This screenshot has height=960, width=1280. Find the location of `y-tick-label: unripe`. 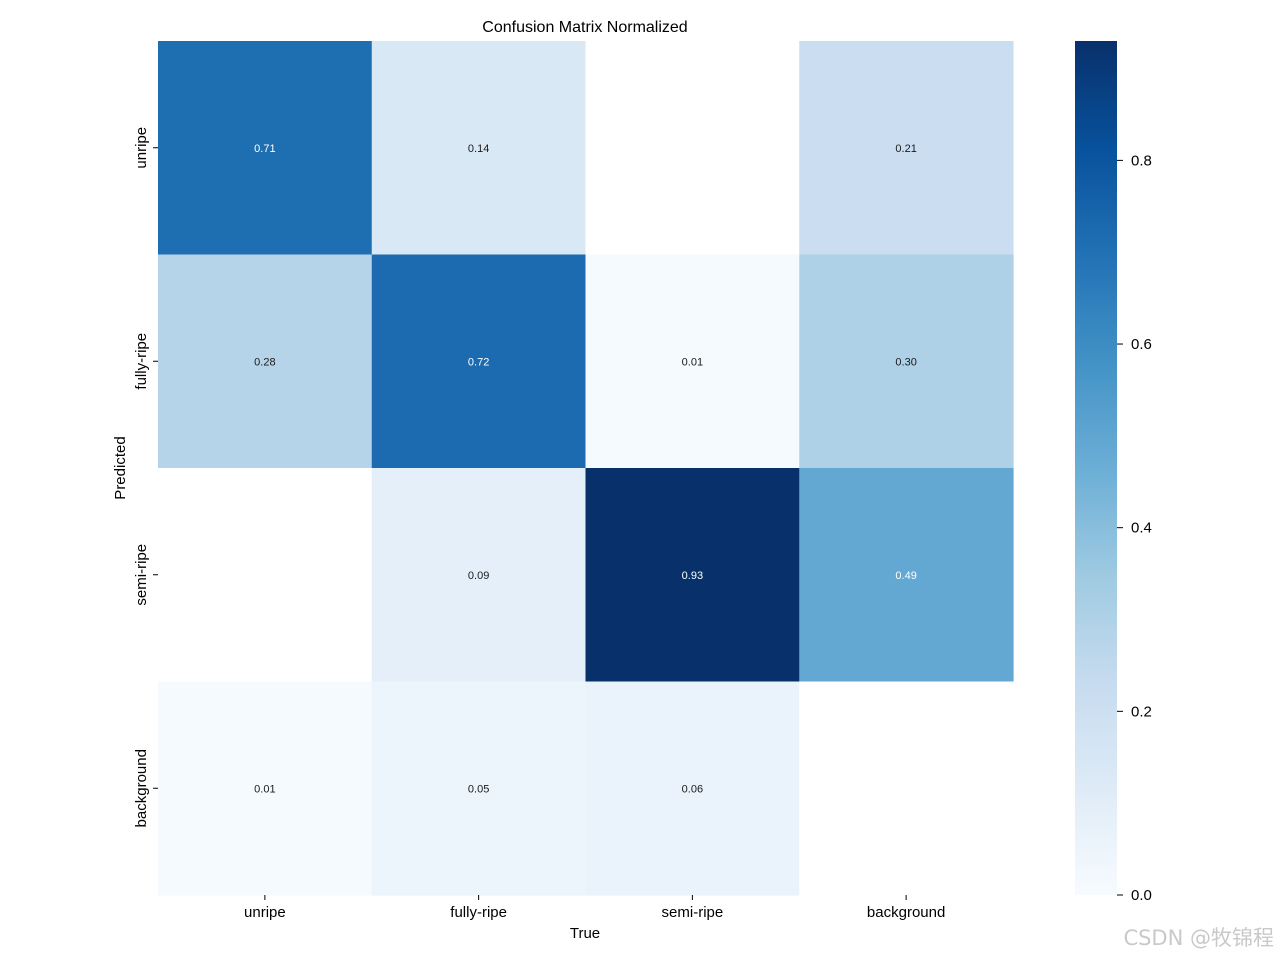

y-tick-label: unripe is located at coordinates (141, 148).